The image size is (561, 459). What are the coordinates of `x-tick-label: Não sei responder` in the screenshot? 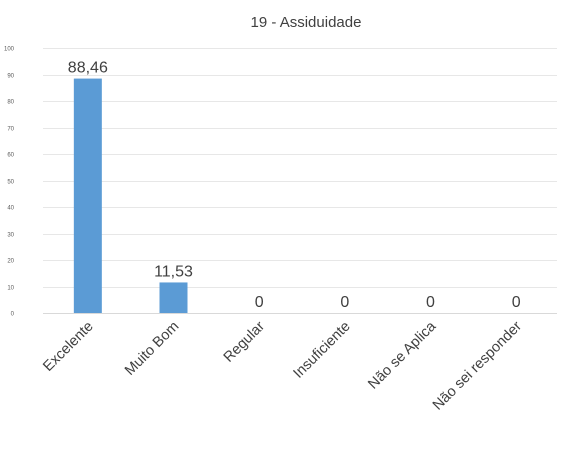 It's located at (477, 365).